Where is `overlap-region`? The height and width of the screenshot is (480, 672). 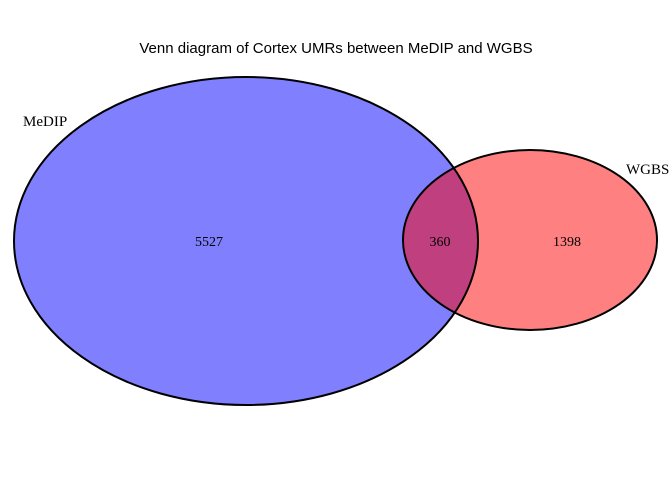 overlap-region is located at coordinates (440, 240).